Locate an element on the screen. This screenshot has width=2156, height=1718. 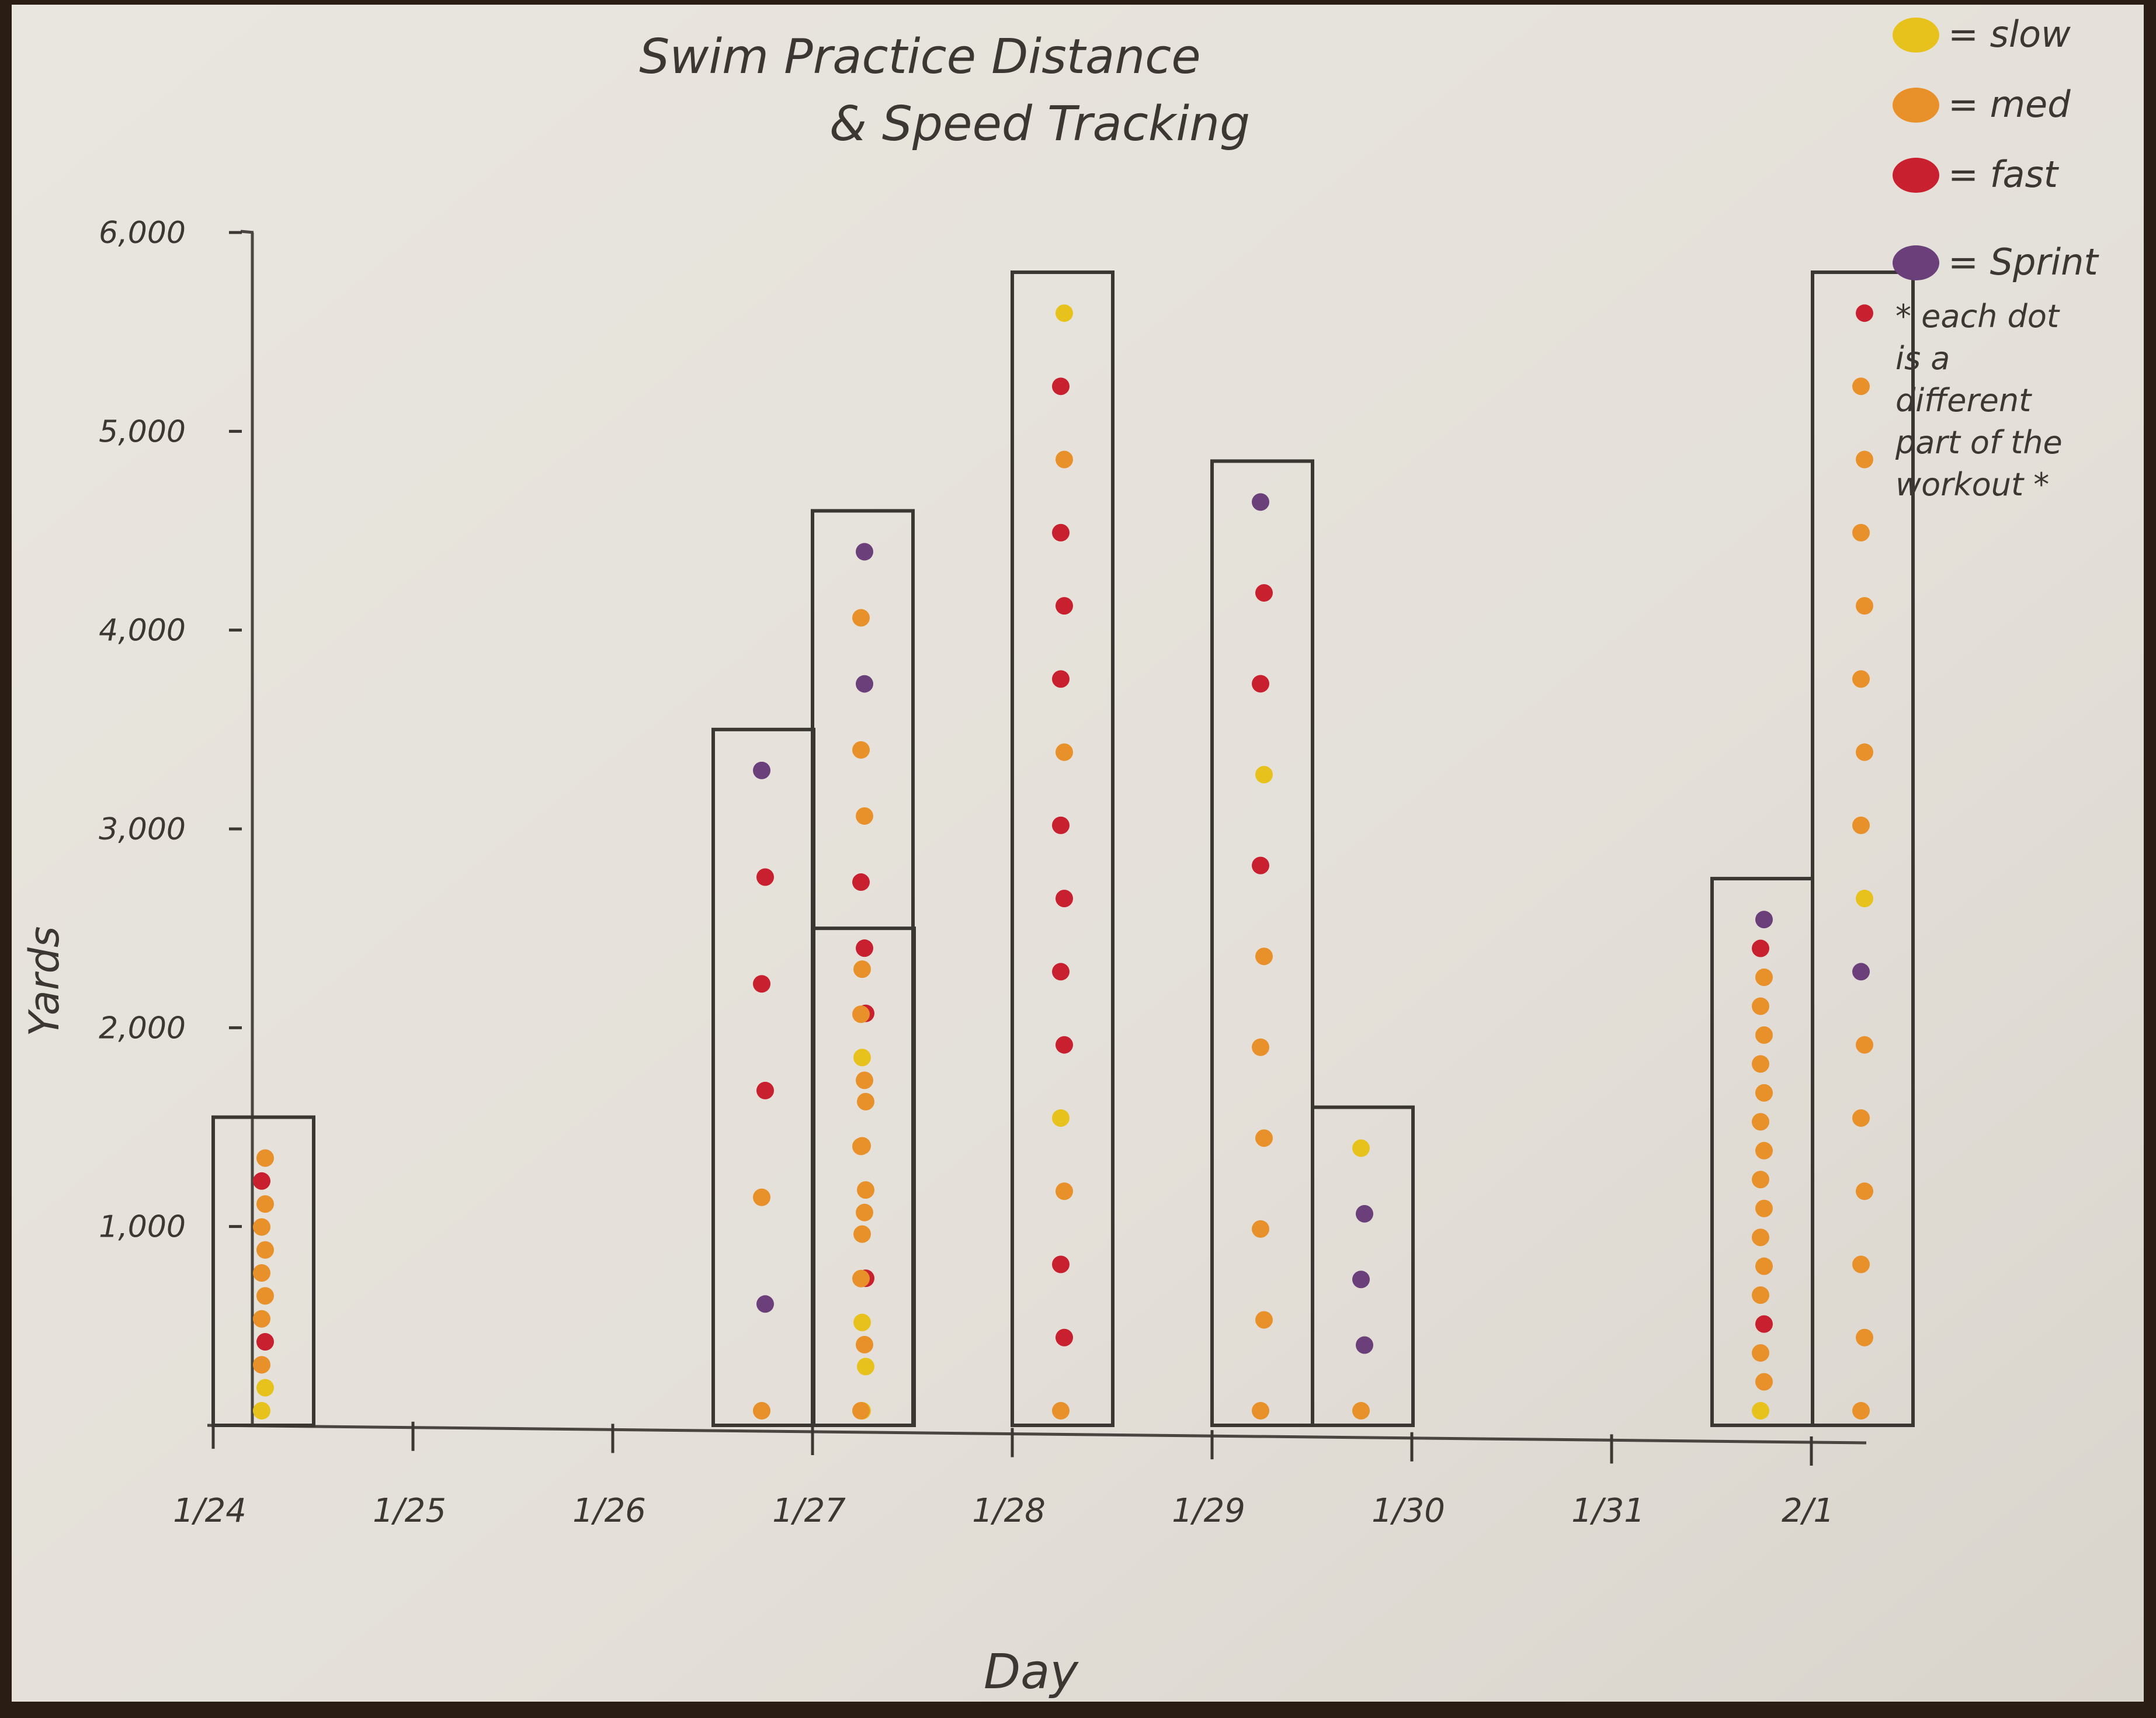
legend-note-line: workout * is located at coordinates (1972, 484).